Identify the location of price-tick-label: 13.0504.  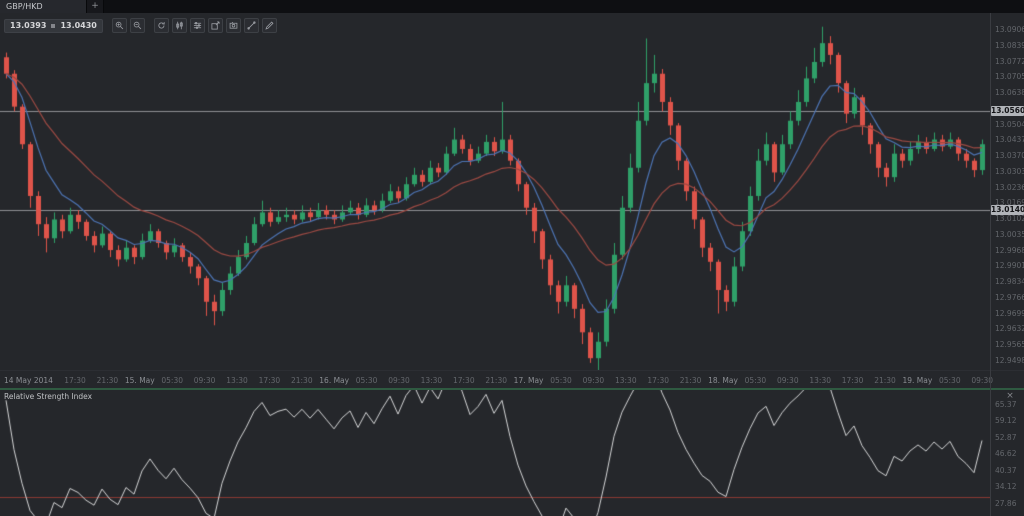
(1009, 124).